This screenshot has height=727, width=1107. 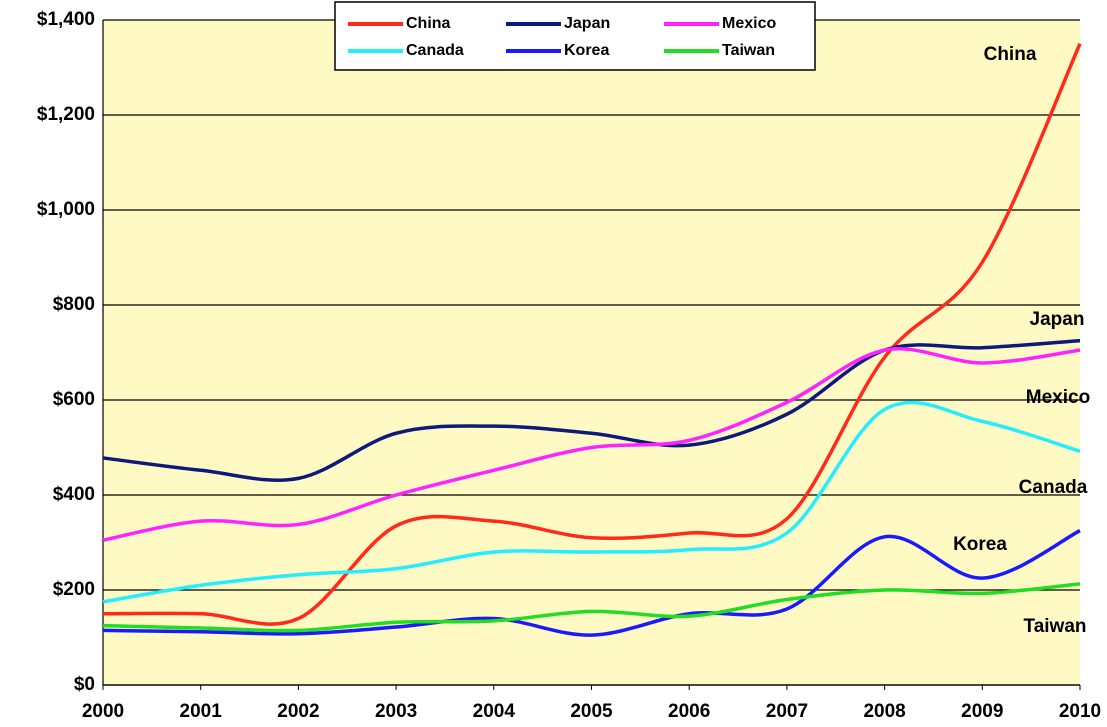 What do you see at coordinates (884, 711) in the screenshot?
I see `x-tick-label: 2008` at bounding box center [884, 711].